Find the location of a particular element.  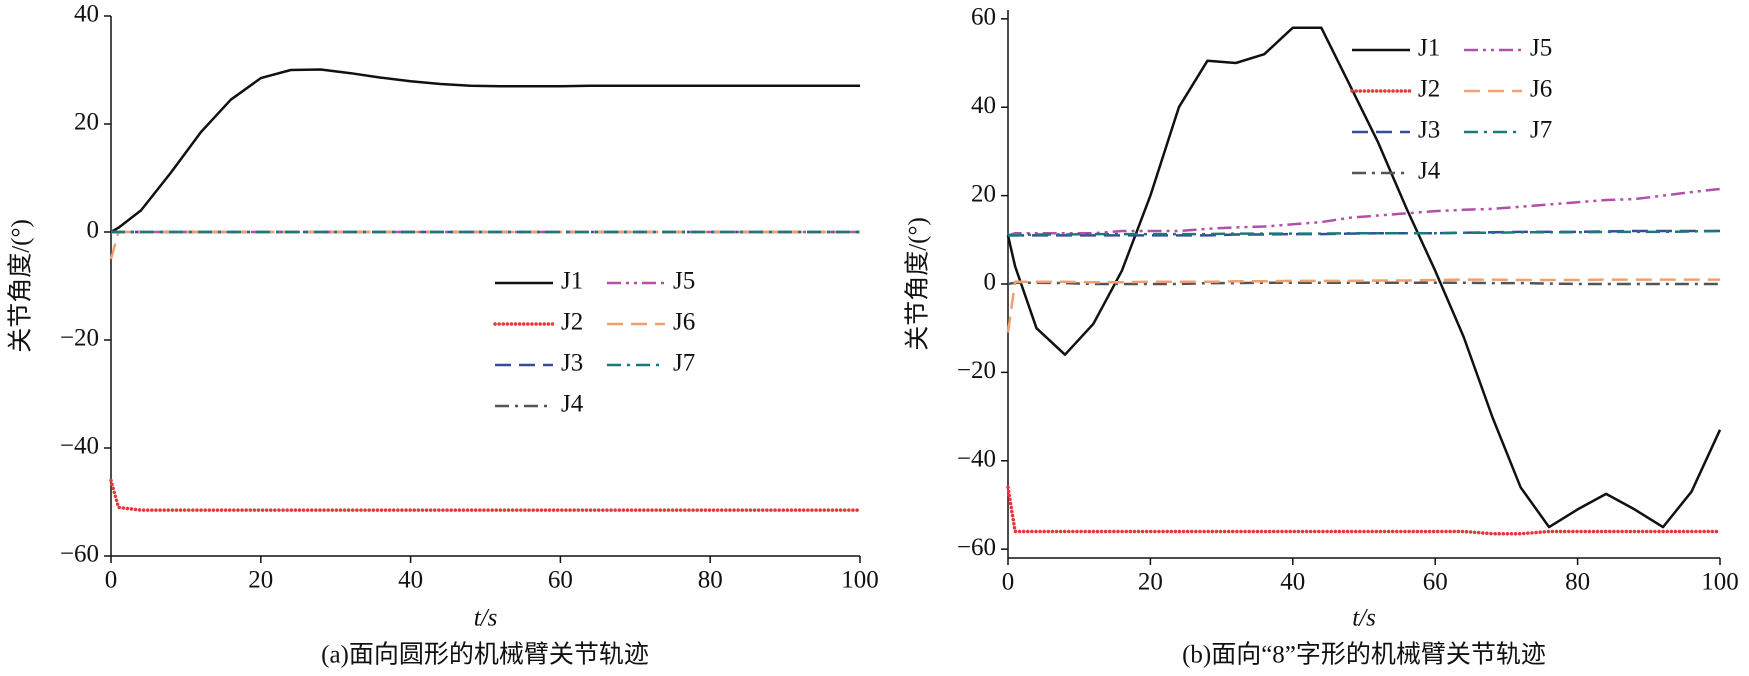

y-tick-label: 60 is located at coordinates (983, 17).